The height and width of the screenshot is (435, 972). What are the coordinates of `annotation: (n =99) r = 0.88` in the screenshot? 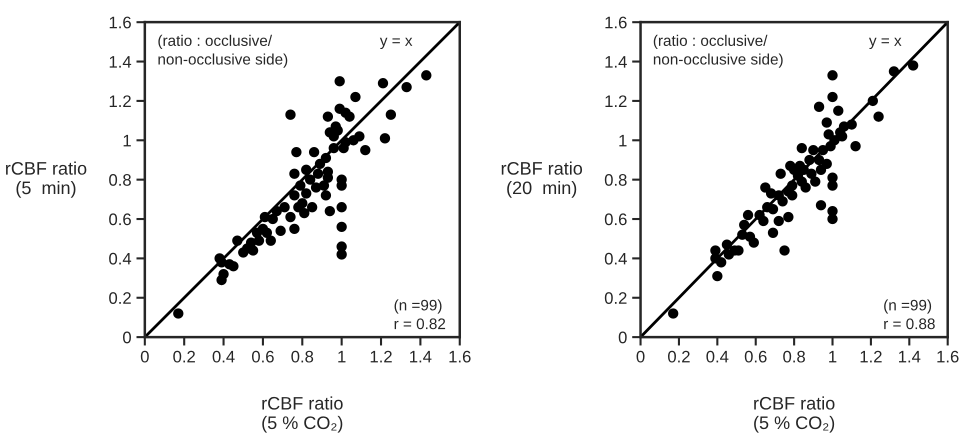 It's located at (909, 314).